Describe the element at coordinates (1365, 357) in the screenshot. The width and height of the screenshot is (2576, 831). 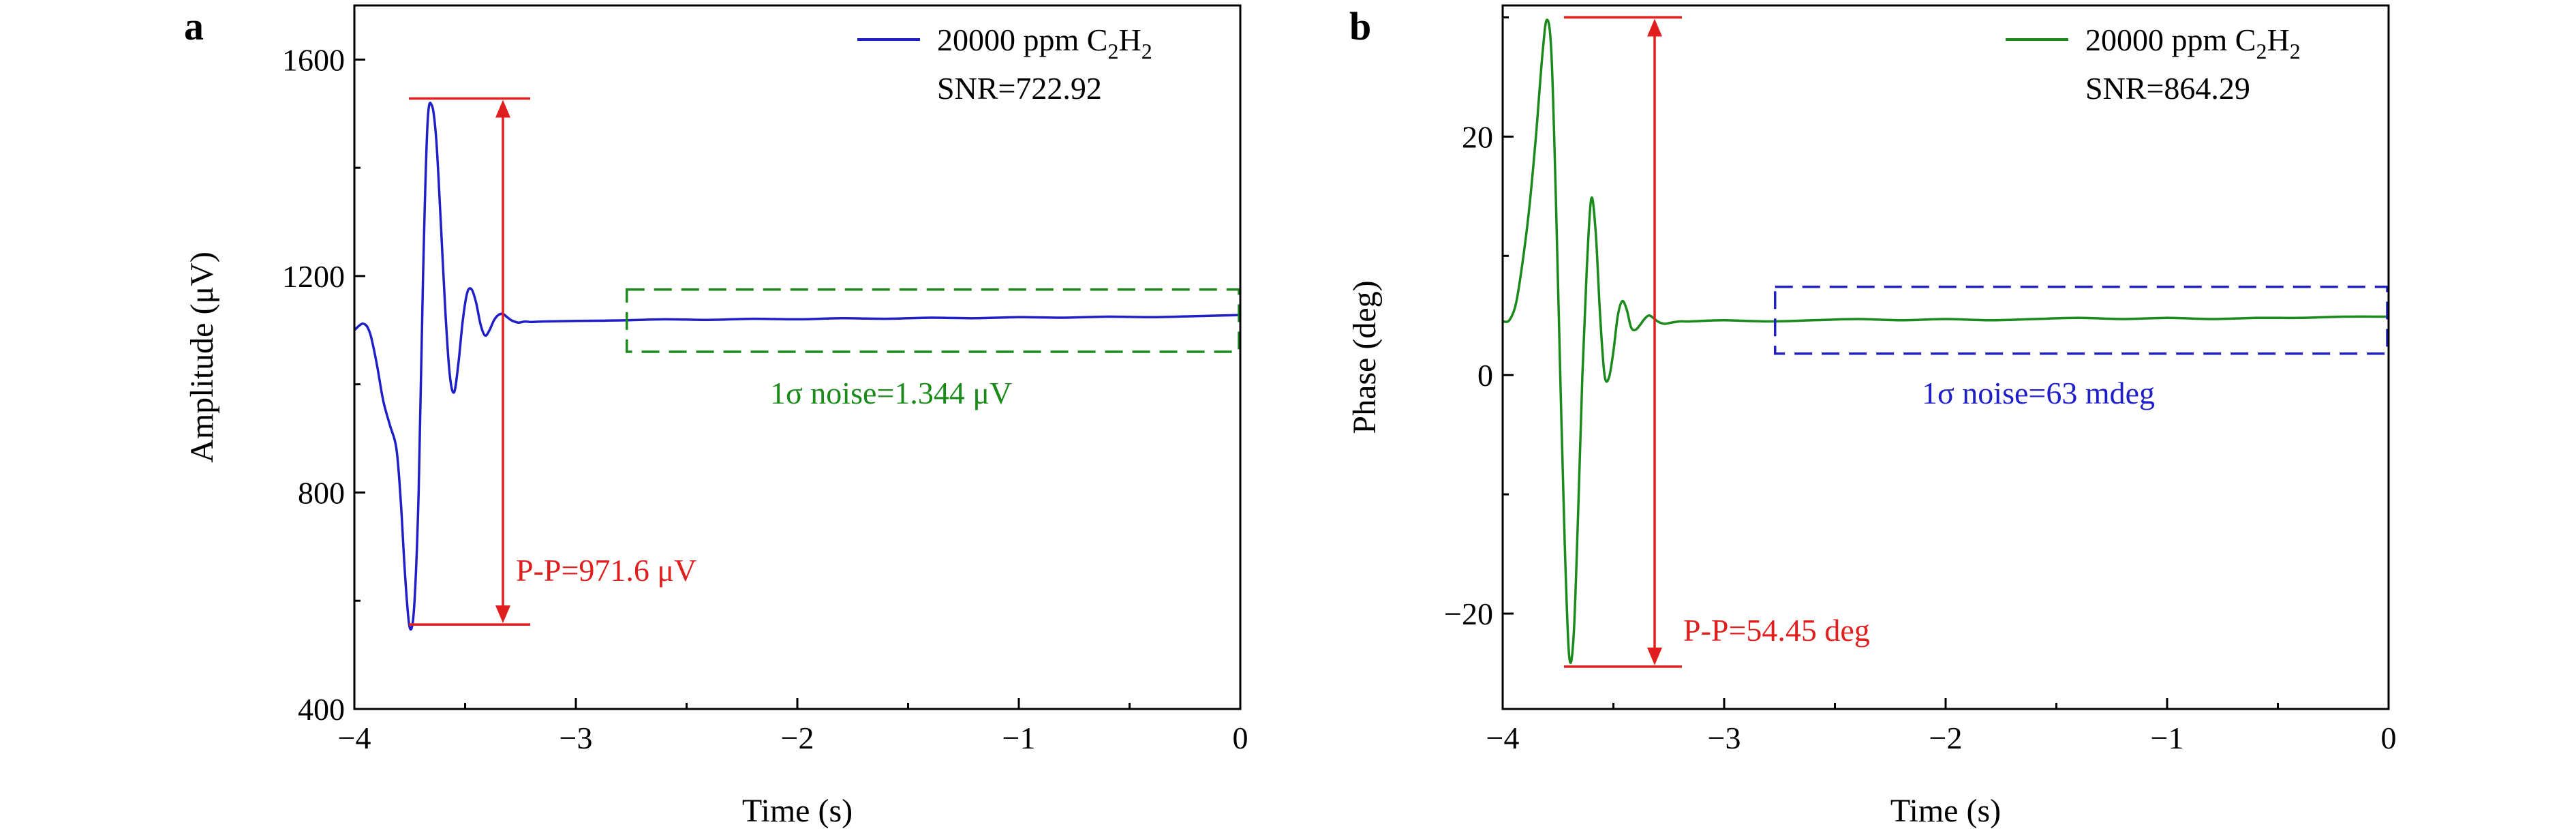
I see `panel-b-ylabel: Phase (deg)` at that location.